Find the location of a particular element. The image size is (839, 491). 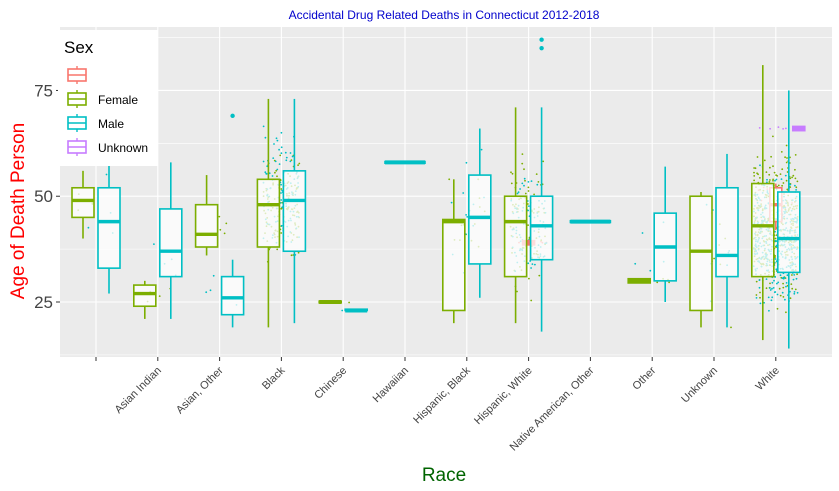

box-Female-White is located at coordinates (762, 203).